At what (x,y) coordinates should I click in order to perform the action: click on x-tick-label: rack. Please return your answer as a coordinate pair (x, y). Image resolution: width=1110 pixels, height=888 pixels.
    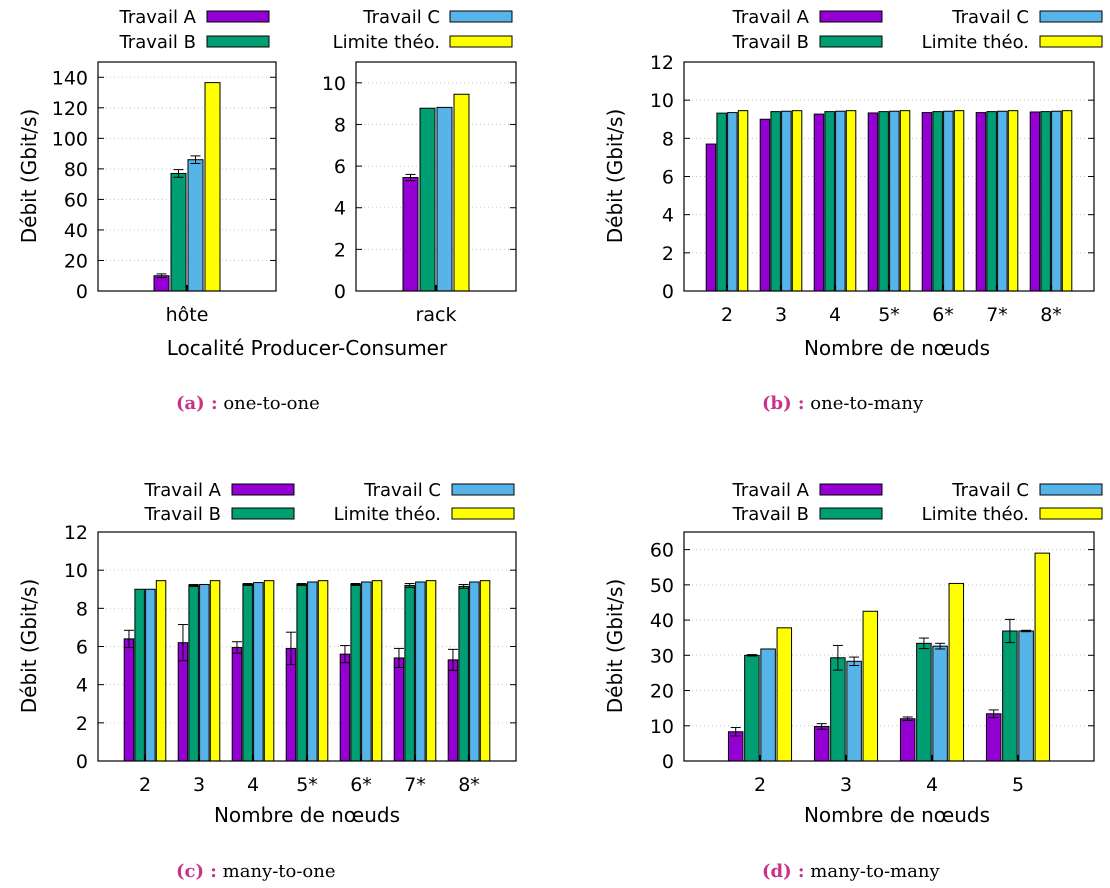
    Looking at the image, I should click on (436, 315).